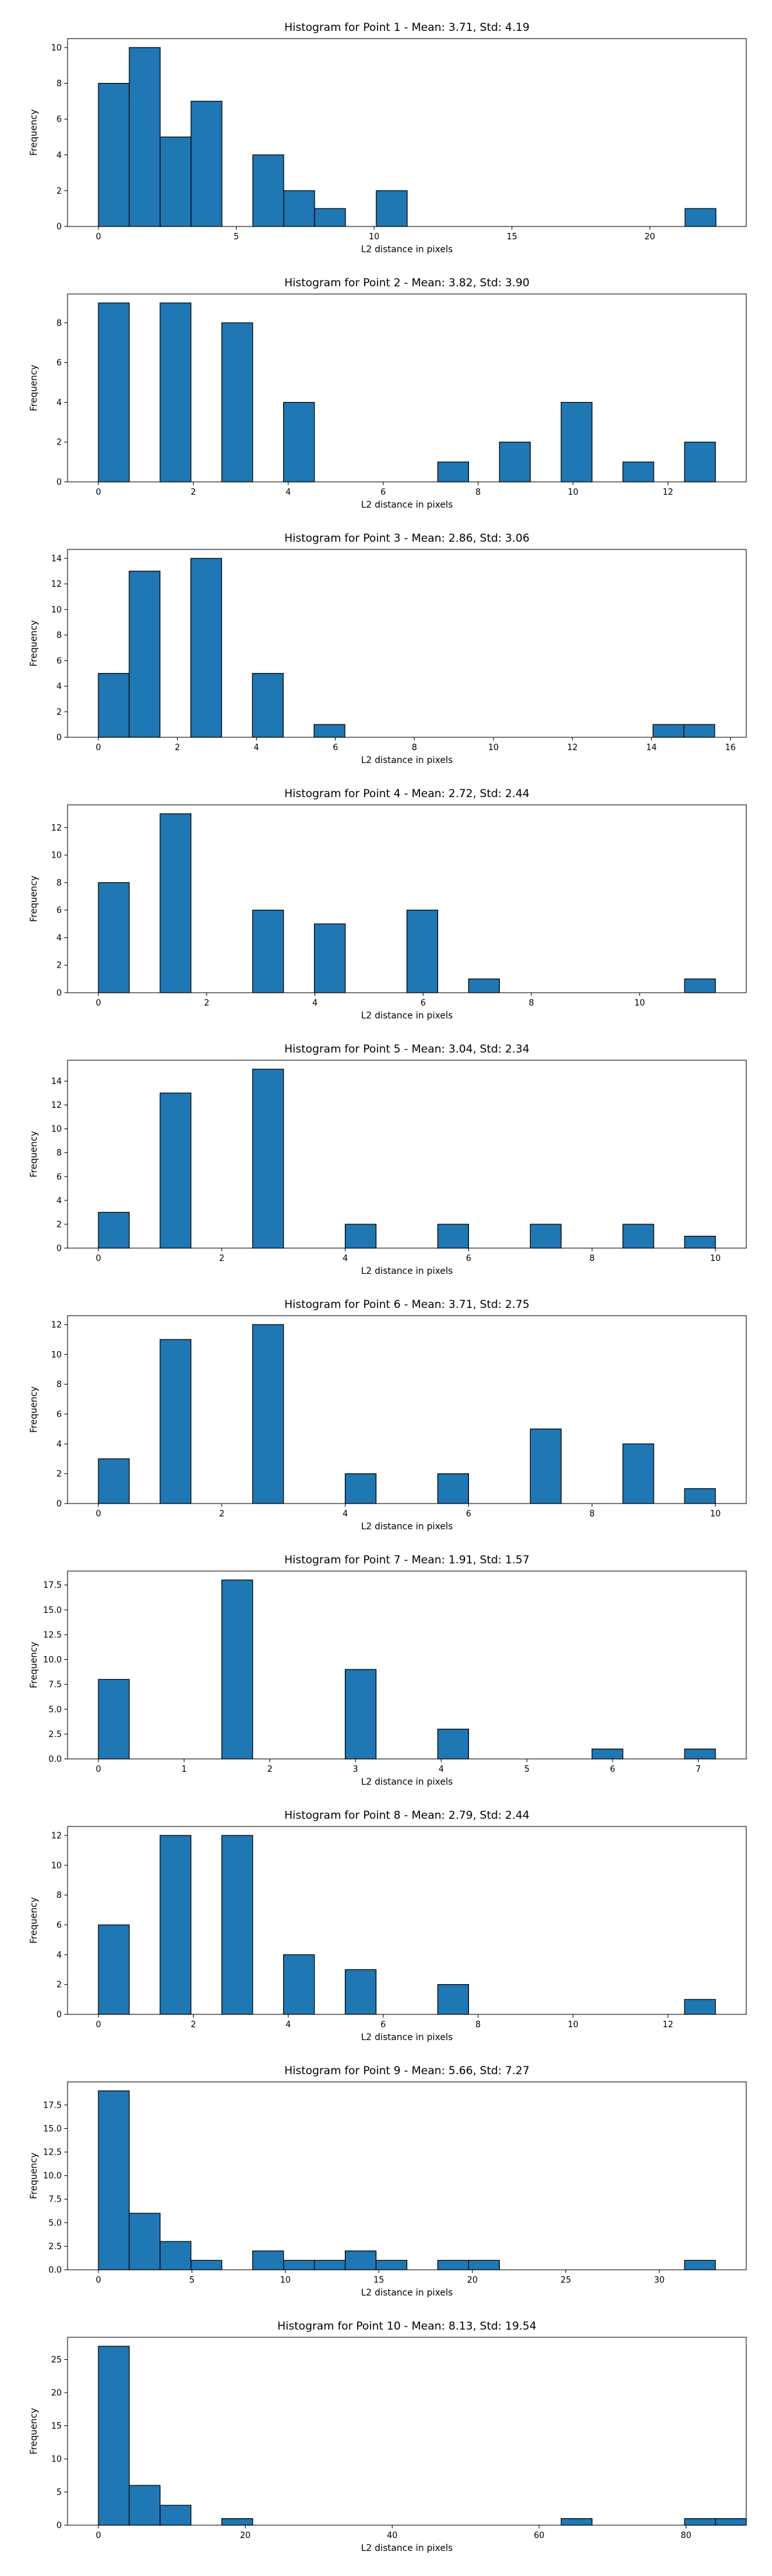 This screenshot has width=772, height=2576. What do you see at coordinates (288, 492) in the screenshot?
I see `x-tick-label: 4` at bounding box center [288, 492].